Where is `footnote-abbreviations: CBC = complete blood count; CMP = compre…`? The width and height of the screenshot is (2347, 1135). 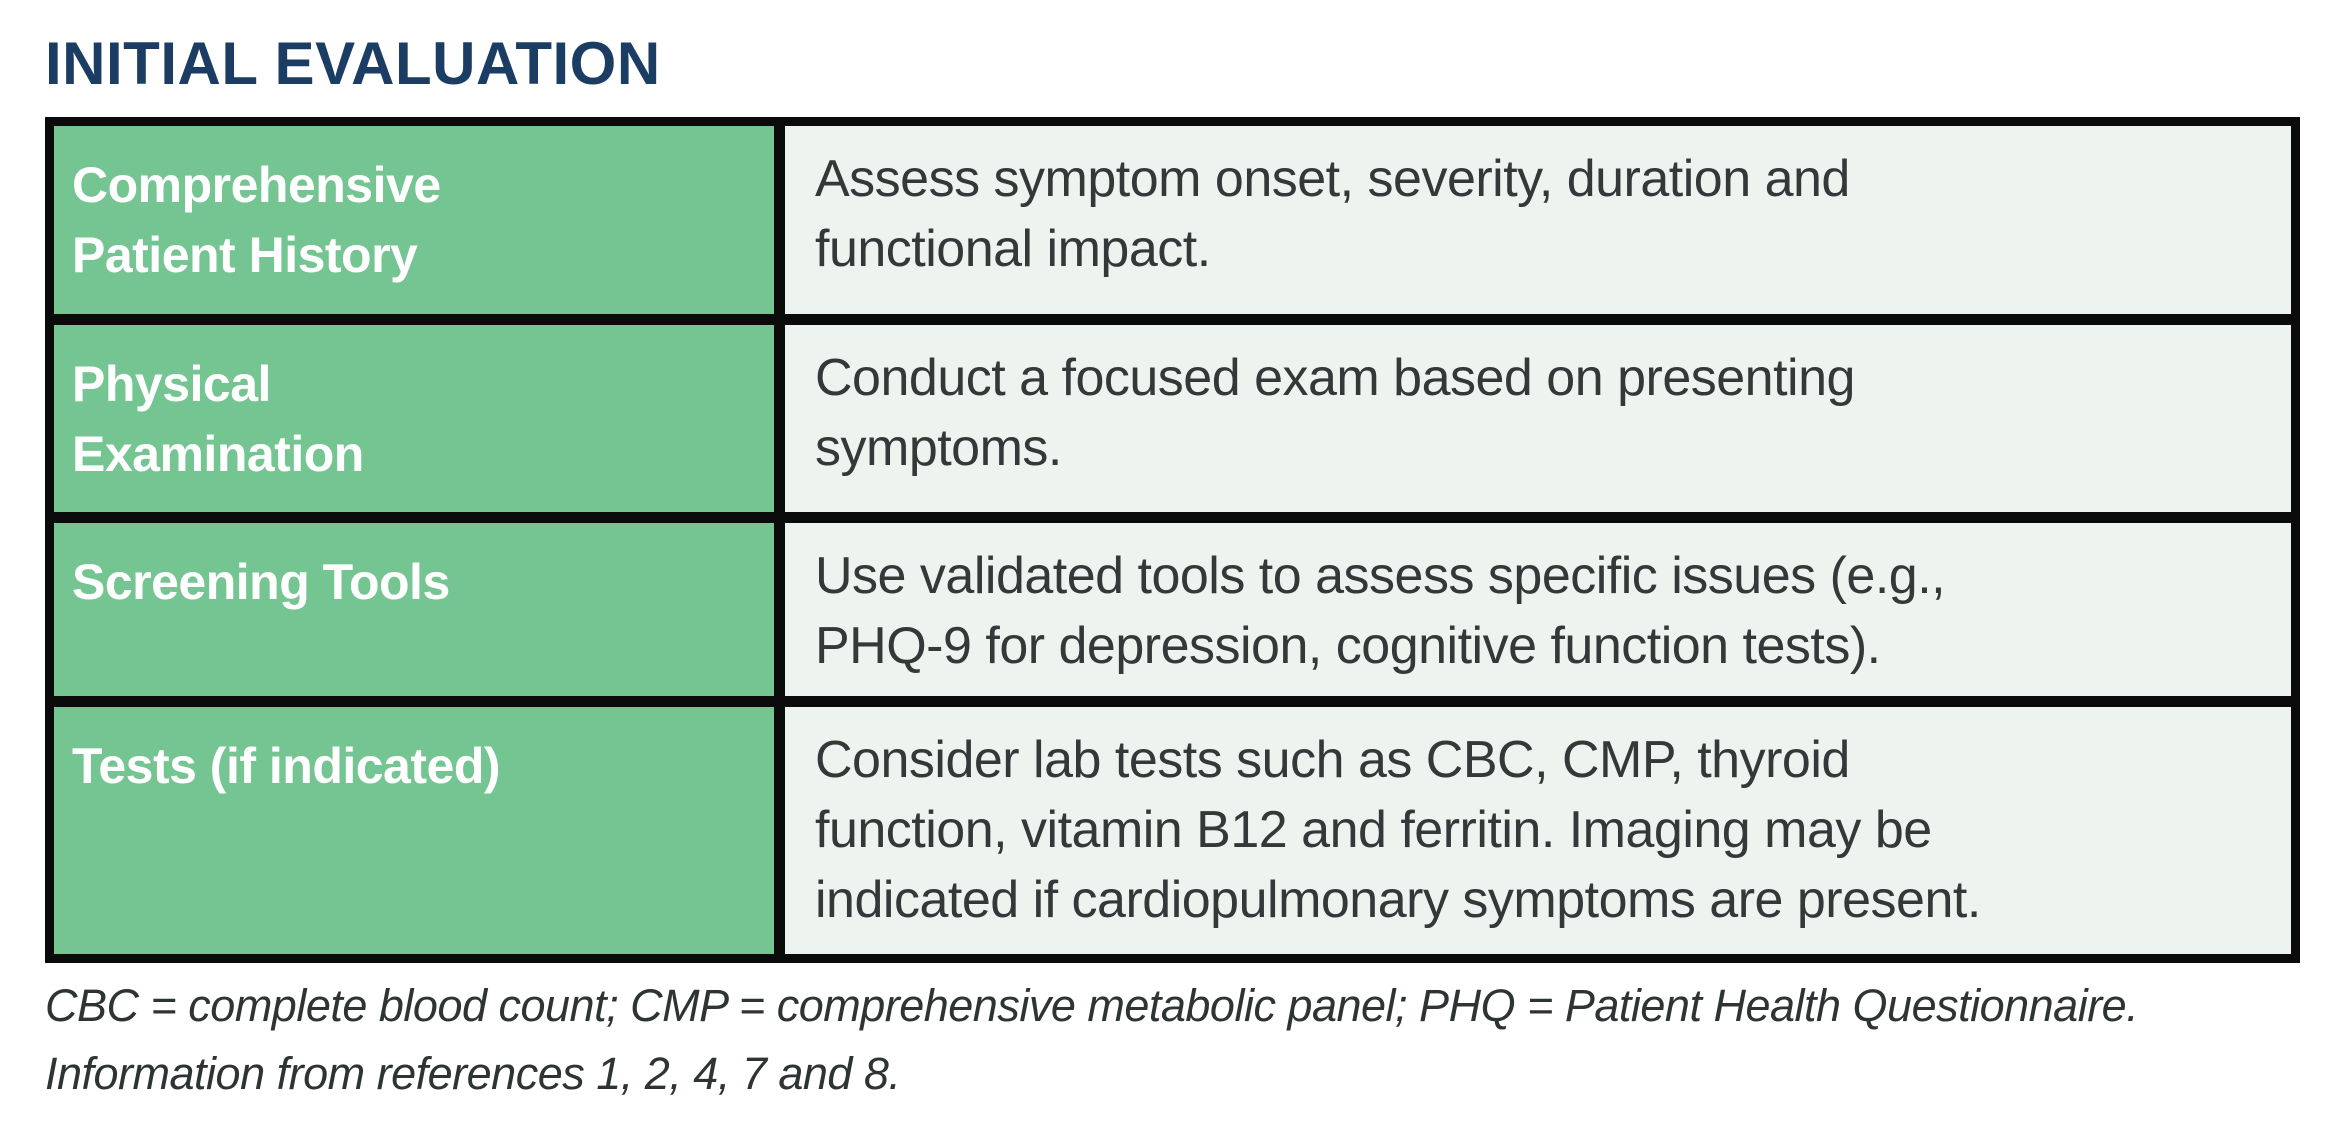
footnote-abbreviations: CBC = complete blood count; CMP = compre… is located at coordinates (1092, 1005).